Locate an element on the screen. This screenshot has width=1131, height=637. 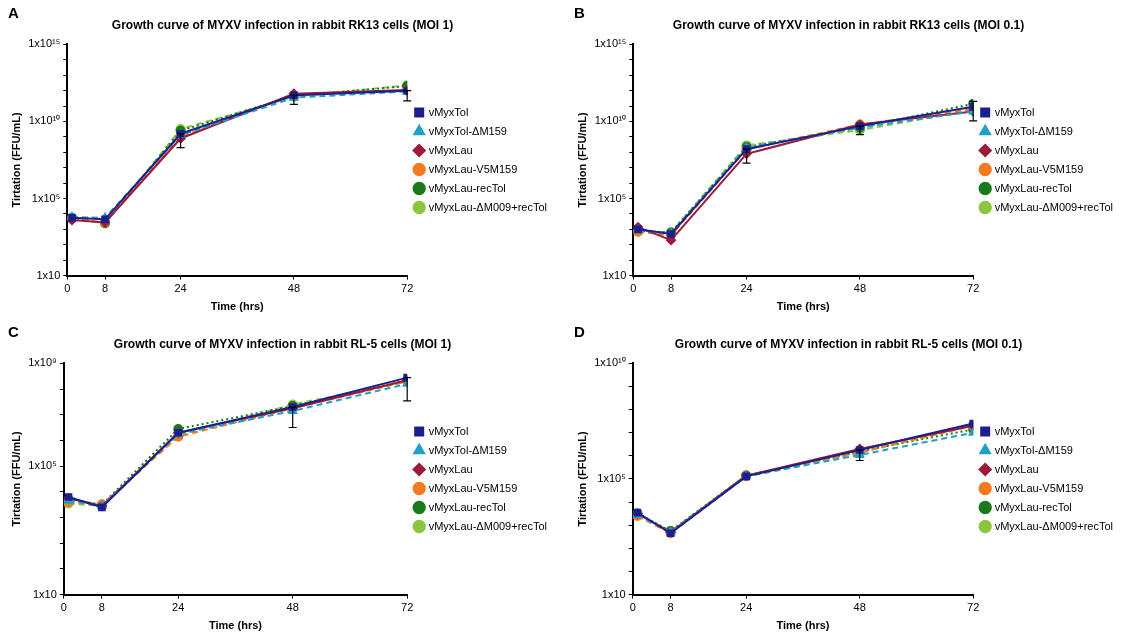
text: B is located at coordinates (579, 12).